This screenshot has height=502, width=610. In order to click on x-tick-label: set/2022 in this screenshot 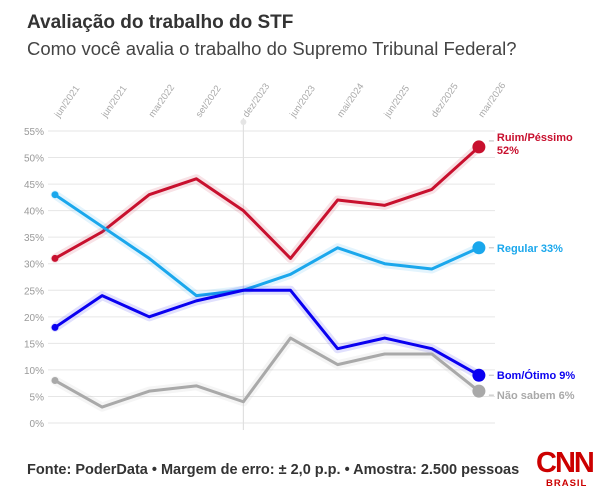, I will do `click(209, 102)`.